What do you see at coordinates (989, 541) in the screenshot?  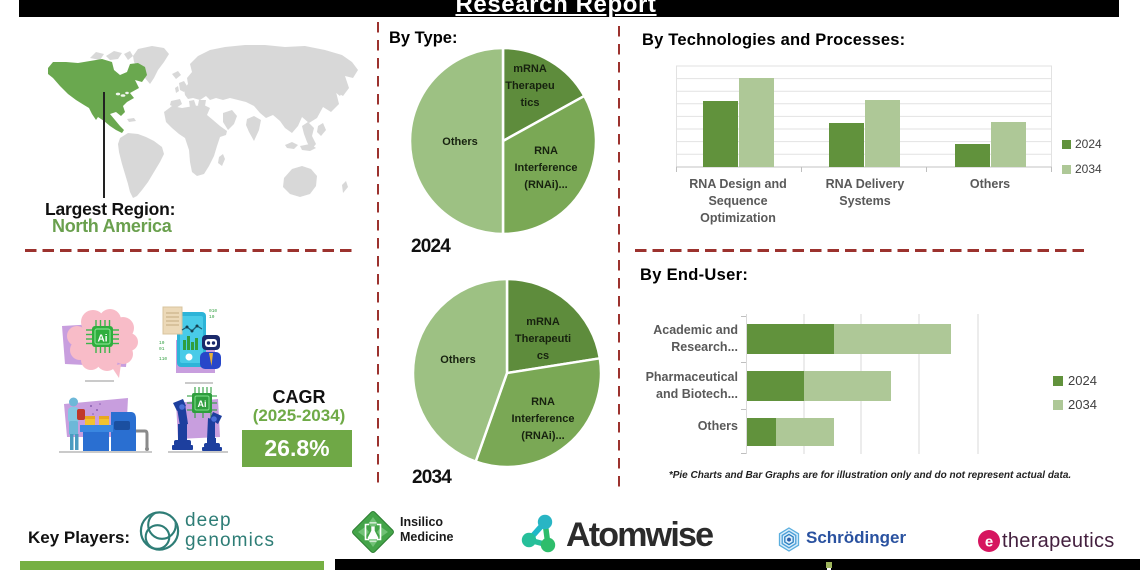 I see `svg-text: e` at bounding box center [989, 541].